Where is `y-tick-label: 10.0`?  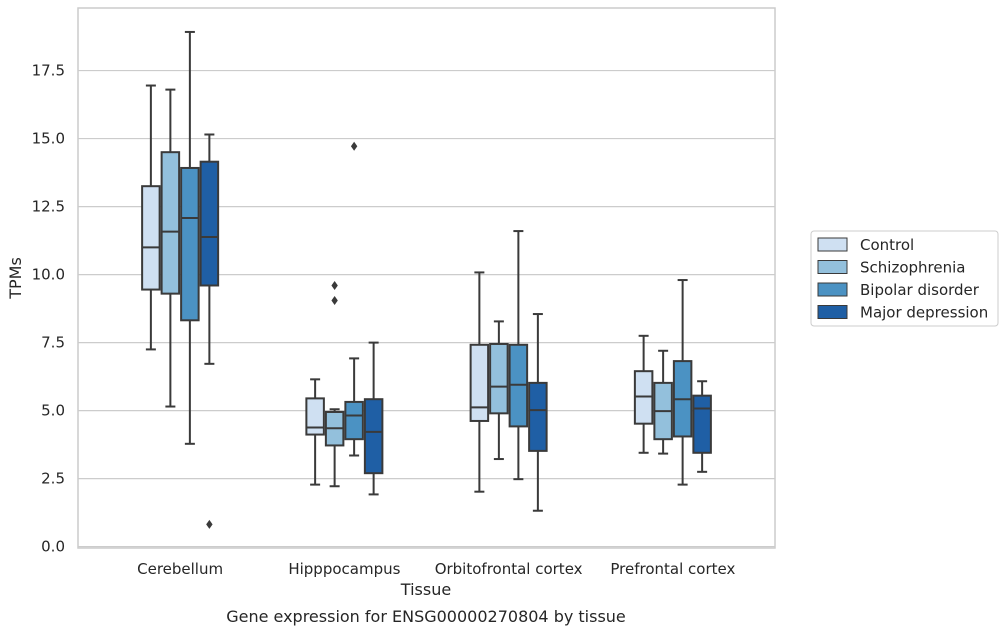
y-tick-label: 10.0 is located at coordinates (48, 275).